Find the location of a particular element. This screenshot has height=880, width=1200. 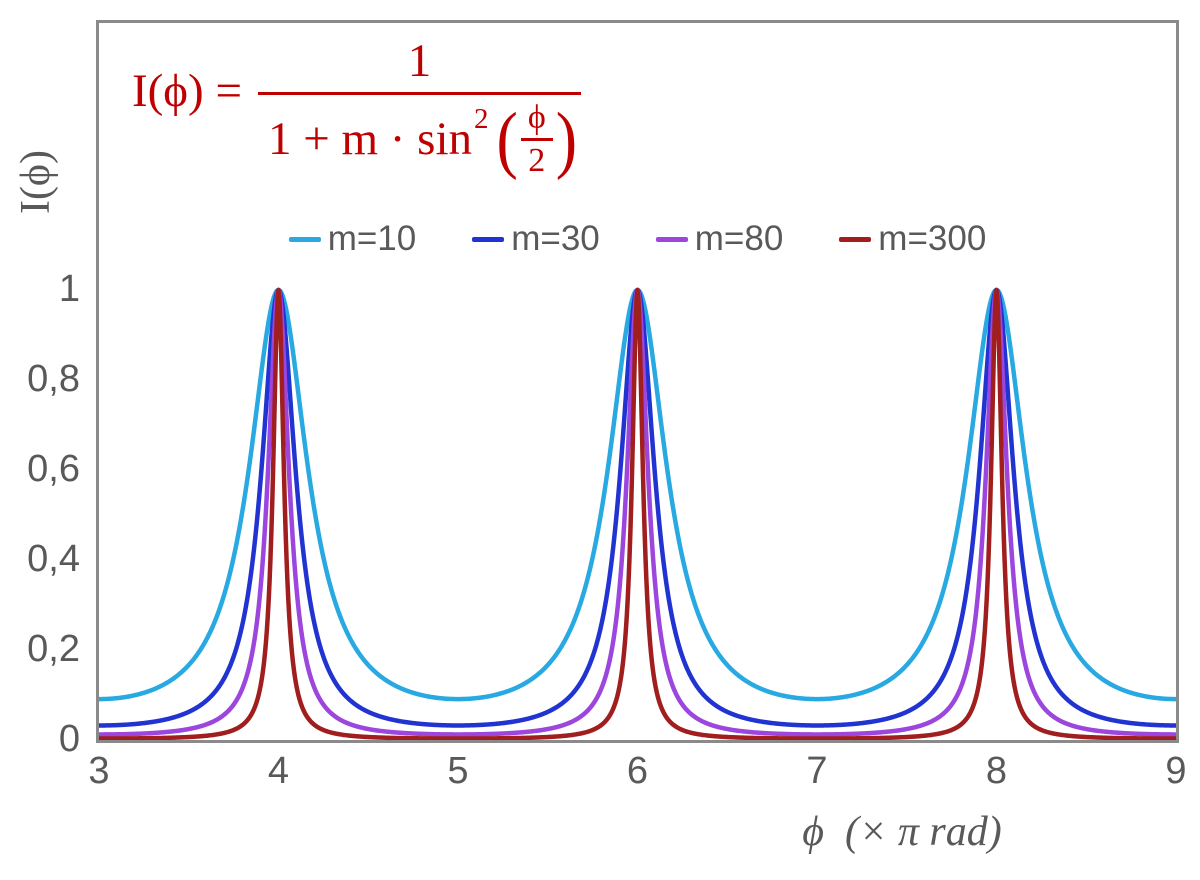

legend-label: m=80 is located at coordinates (739, 238).